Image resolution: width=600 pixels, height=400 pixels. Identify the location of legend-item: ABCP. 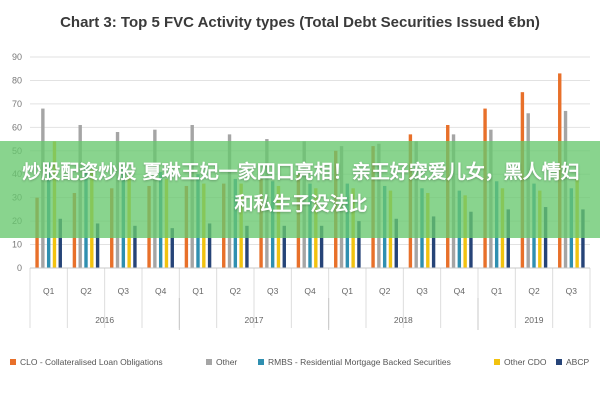
(572, 361).